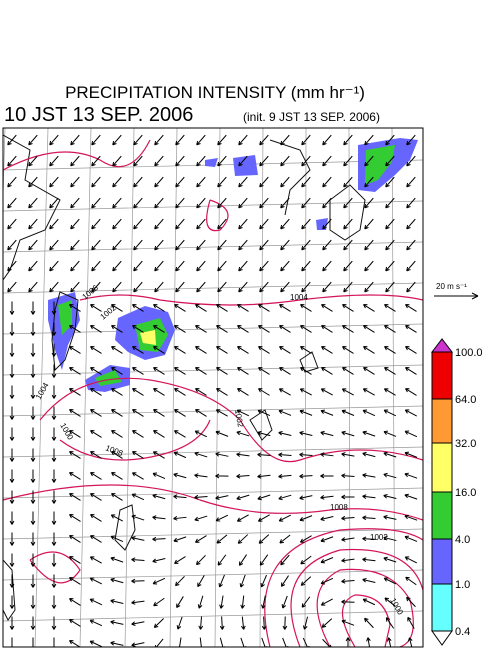  What do you see at coordinates (442, 345) in the screenshot?
I see `colorbar-top` at bounding box center [442, 345].